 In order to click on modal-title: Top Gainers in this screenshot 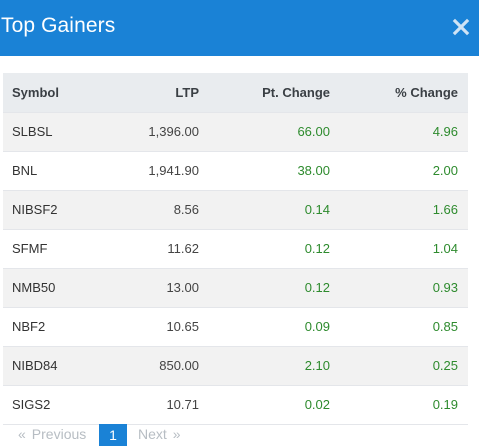, I will do `click(58, 25)`.